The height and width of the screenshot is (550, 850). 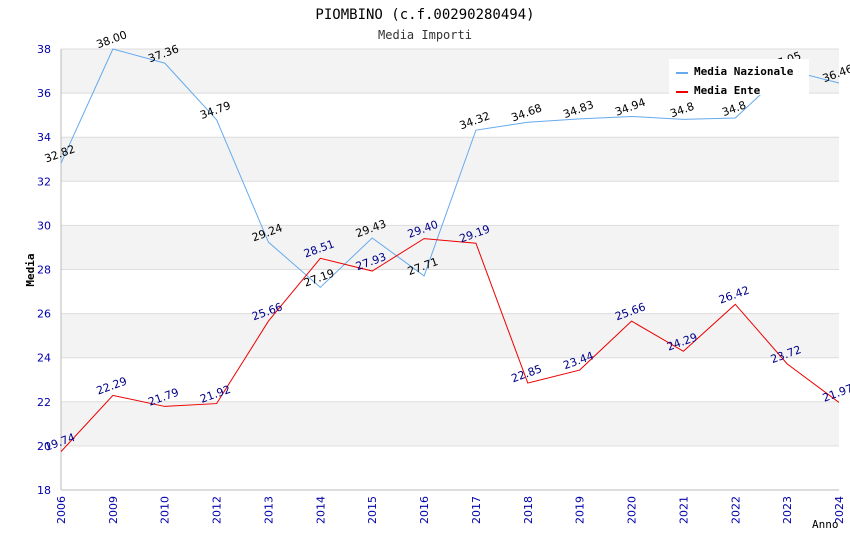 What do you see at coordinates (44, 181) in the screenshot?
I see `y-tick-label: 32` at bounding box center [44, 181].